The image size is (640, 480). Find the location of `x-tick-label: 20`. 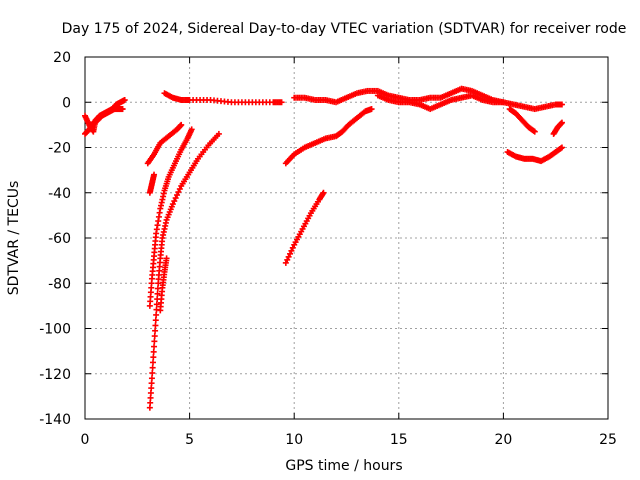

x-tick-label: 20 is located at coordinates (503, 440).